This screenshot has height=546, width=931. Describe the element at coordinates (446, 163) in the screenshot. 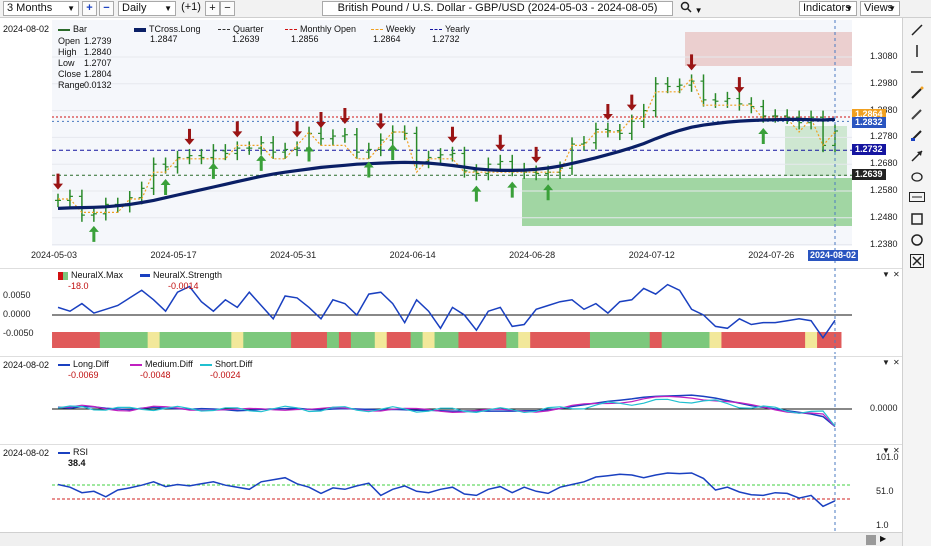

I see `tcross-long-line` at that location.